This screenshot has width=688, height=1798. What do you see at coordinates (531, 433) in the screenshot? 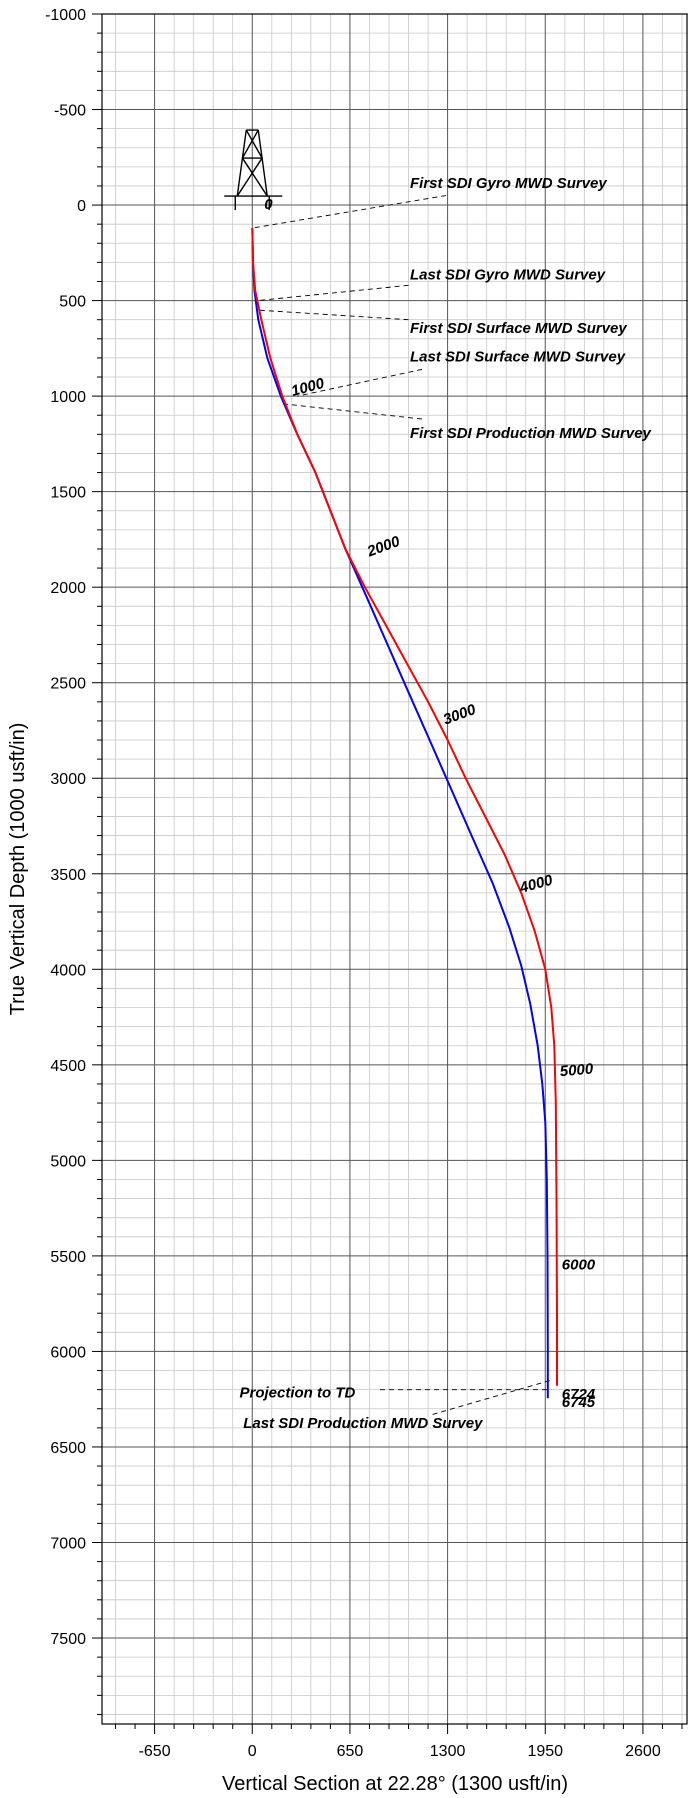
I see `annotation-label: First SDI Production MWD Survey` at bounding box center [531, 433].